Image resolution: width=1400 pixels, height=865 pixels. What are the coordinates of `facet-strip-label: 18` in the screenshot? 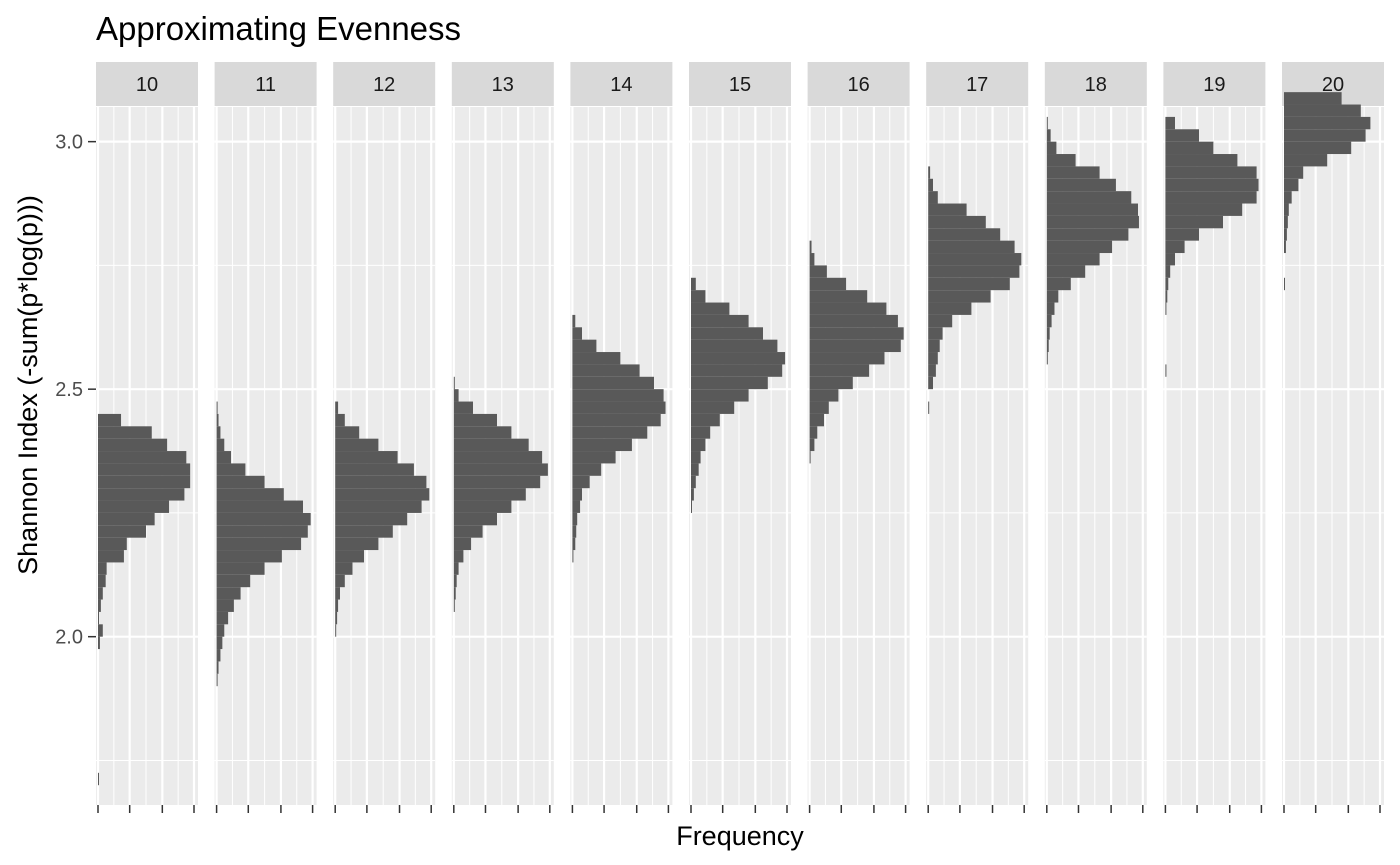 It's located at (1096, 85).